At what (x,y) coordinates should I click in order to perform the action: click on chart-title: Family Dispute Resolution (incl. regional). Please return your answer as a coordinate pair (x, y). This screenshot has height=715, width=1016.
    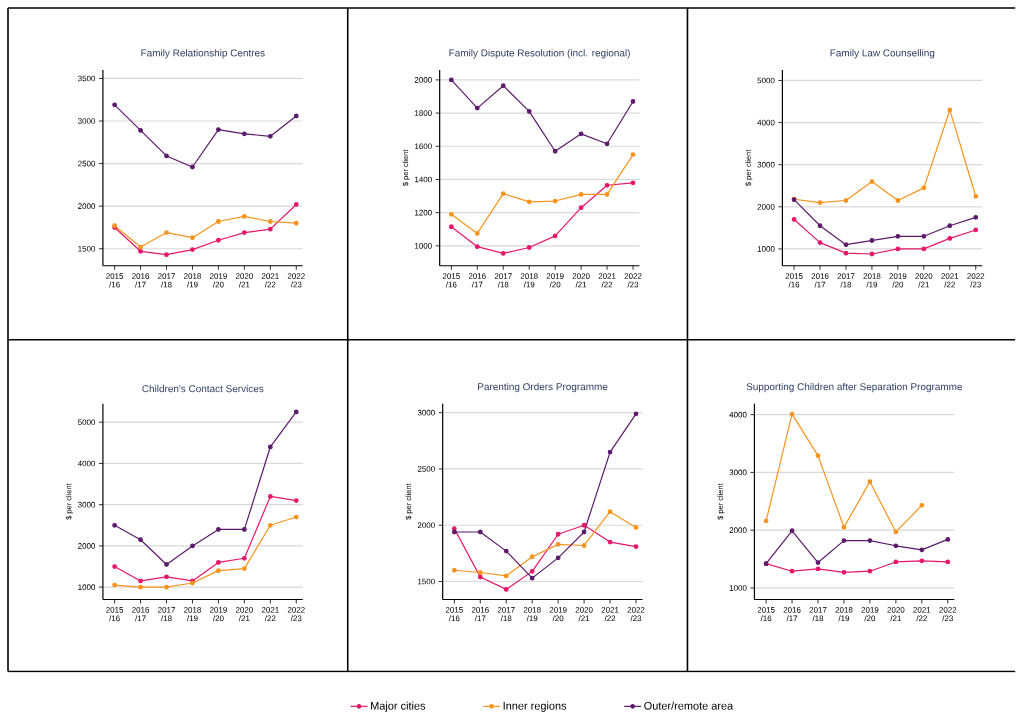
    Looking at the image, I should click on (539, 53).